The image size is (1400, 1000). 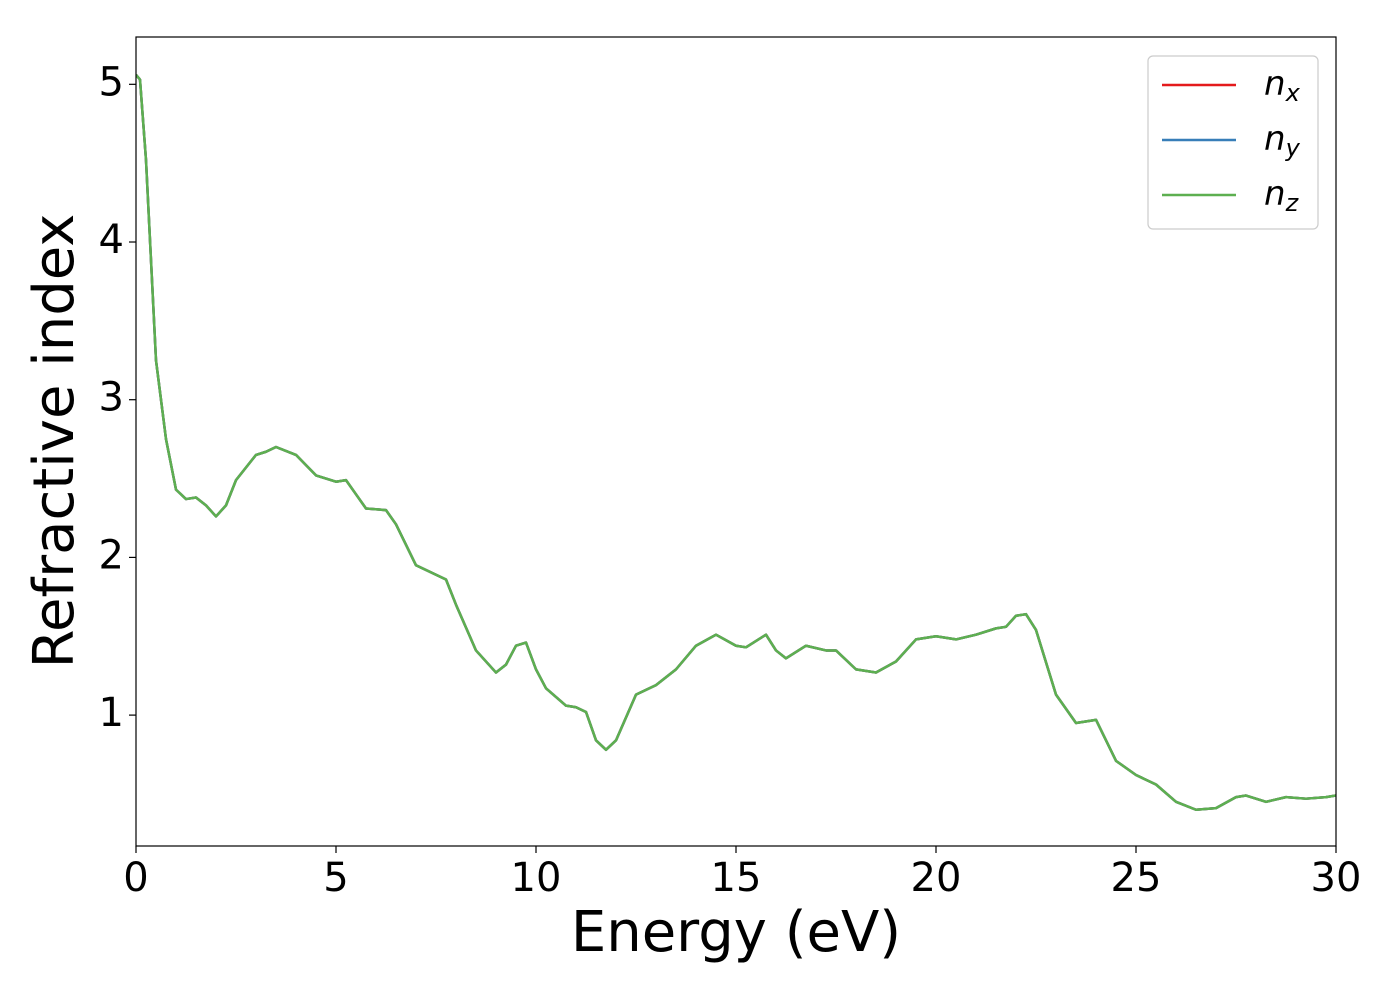 What do you see at coordinates (111, 713) in the screenshot?
I see `y-tick-label: 1` at bounding box center [111, 713].